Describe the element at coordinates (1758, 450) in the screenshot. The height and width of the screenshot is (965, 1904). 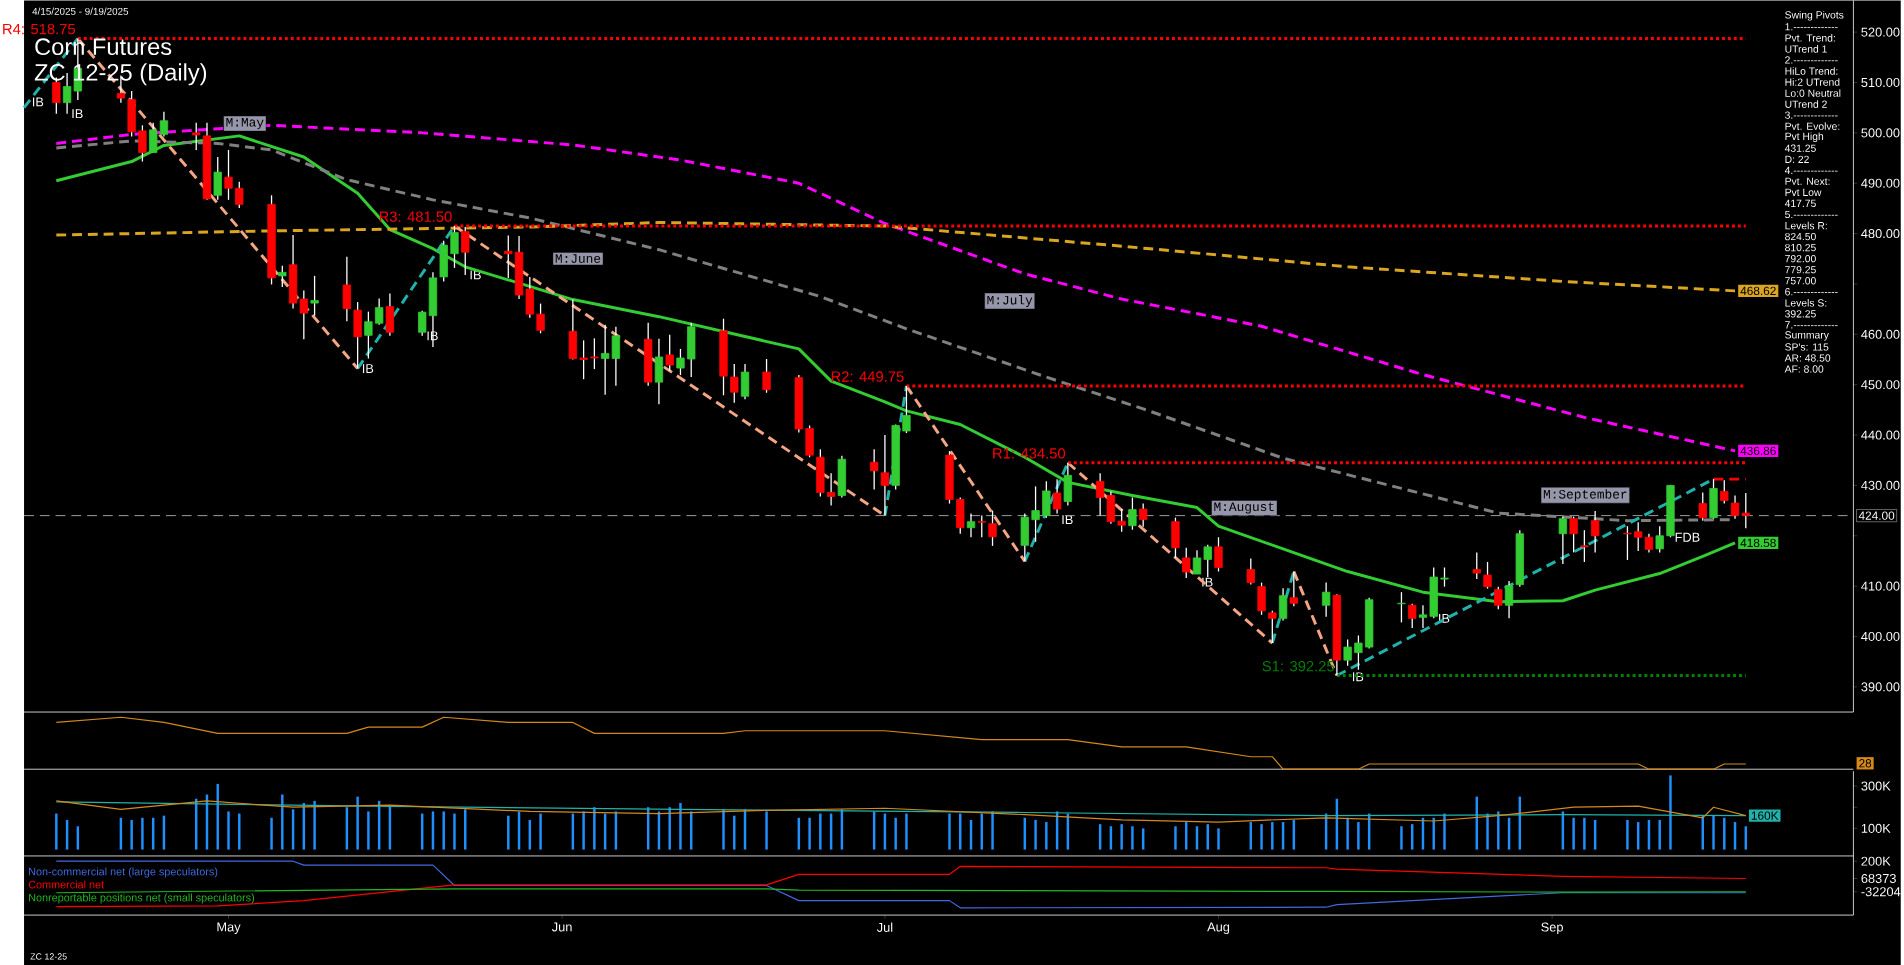
I see `data-label: 436.86` at that location.